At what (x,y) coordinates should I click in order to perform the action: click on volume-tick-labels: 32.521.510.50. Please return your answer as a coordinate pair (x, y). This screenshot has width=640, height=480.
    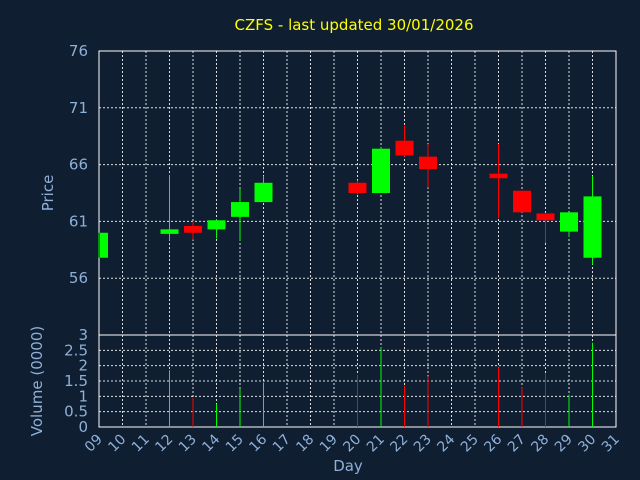
    Looking at the image, I should click on (76, 381).